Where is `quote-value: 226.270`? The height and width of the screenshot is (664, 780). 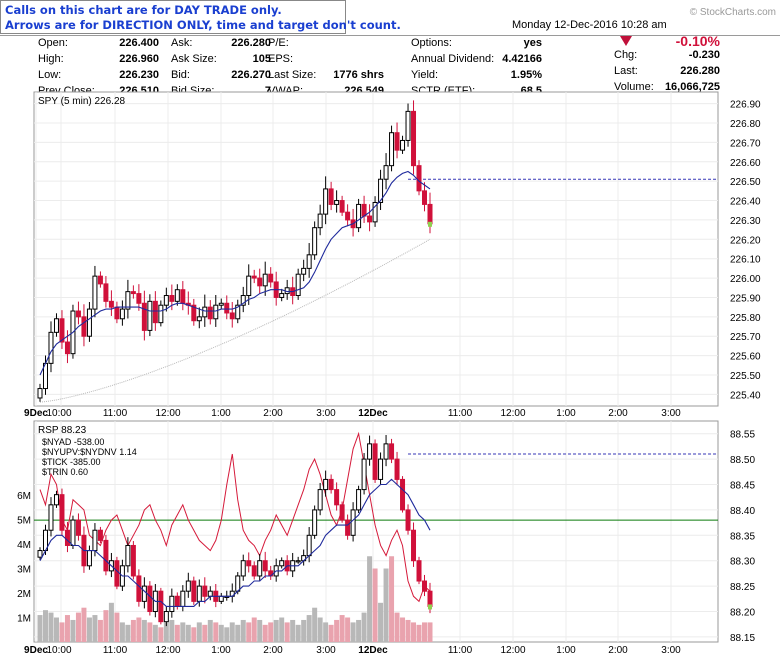 quote-value: 226.270 is located at coordinates (251, 75).